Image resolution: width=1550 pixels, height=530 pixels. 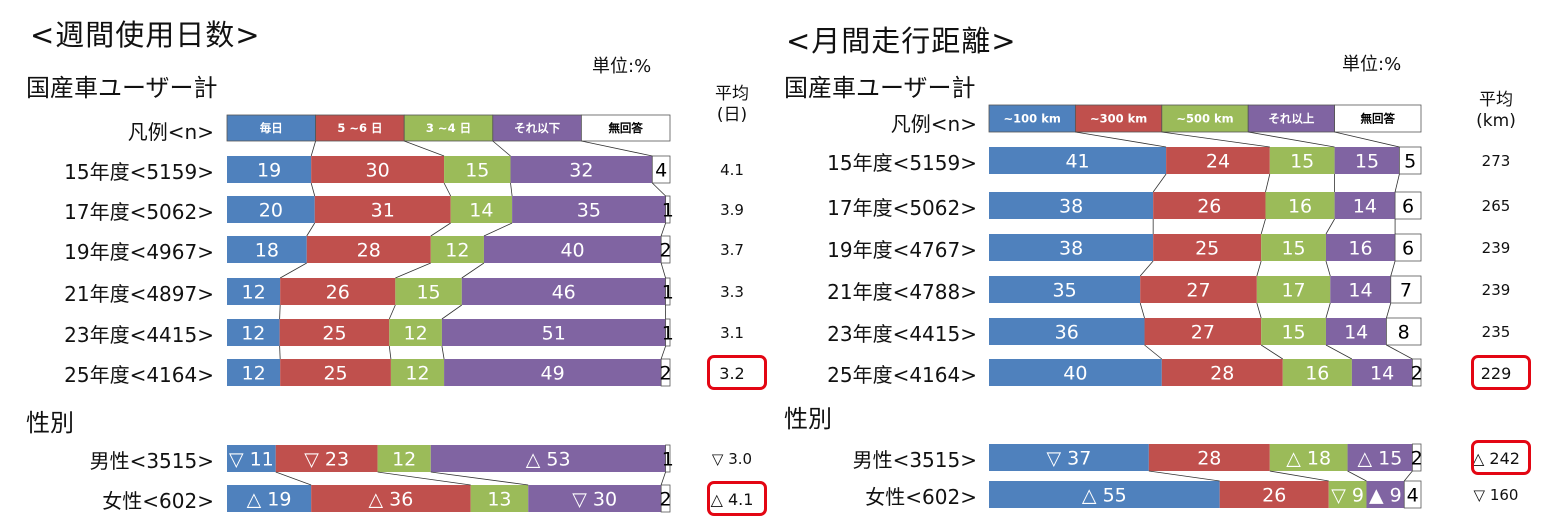 What do you see at coordinates (732, 210) in the screenshot?
I see `average-value: 3.9` at bounding box center [732, 210].